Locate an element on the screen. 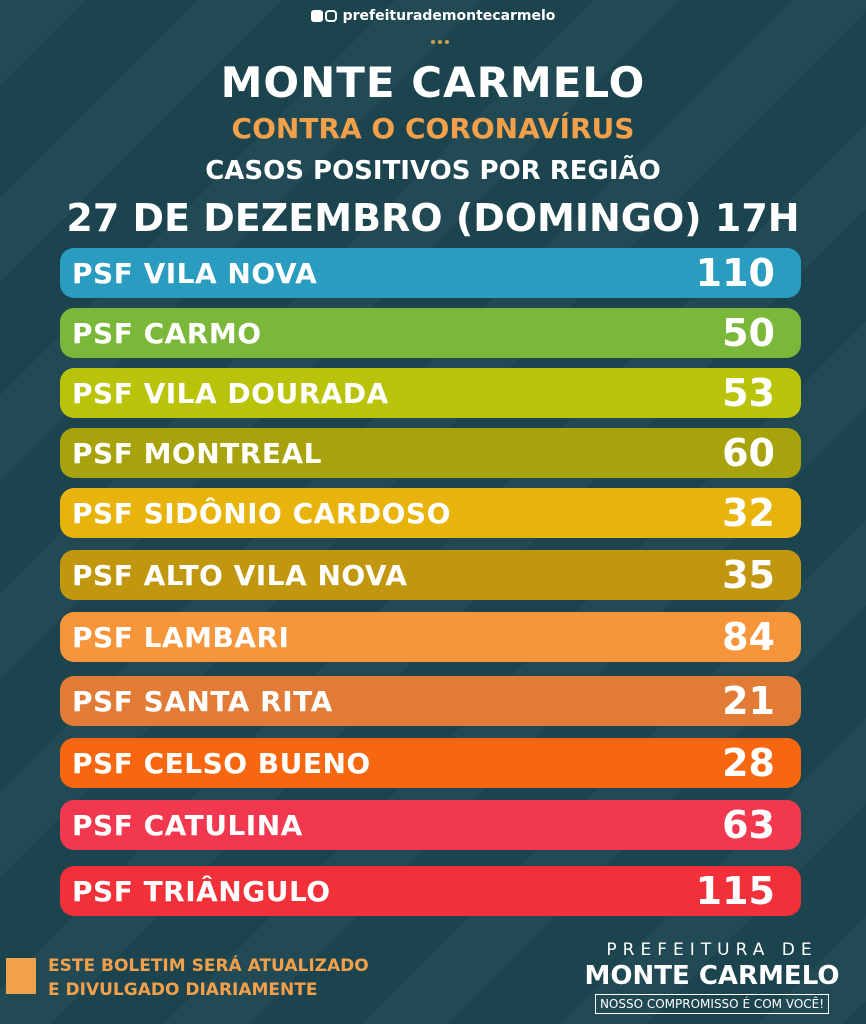 Image resolution: width=866 pixels, height=1024 pixels. region-name: PSF SANTA RITA is located at coordinates (202, 701).